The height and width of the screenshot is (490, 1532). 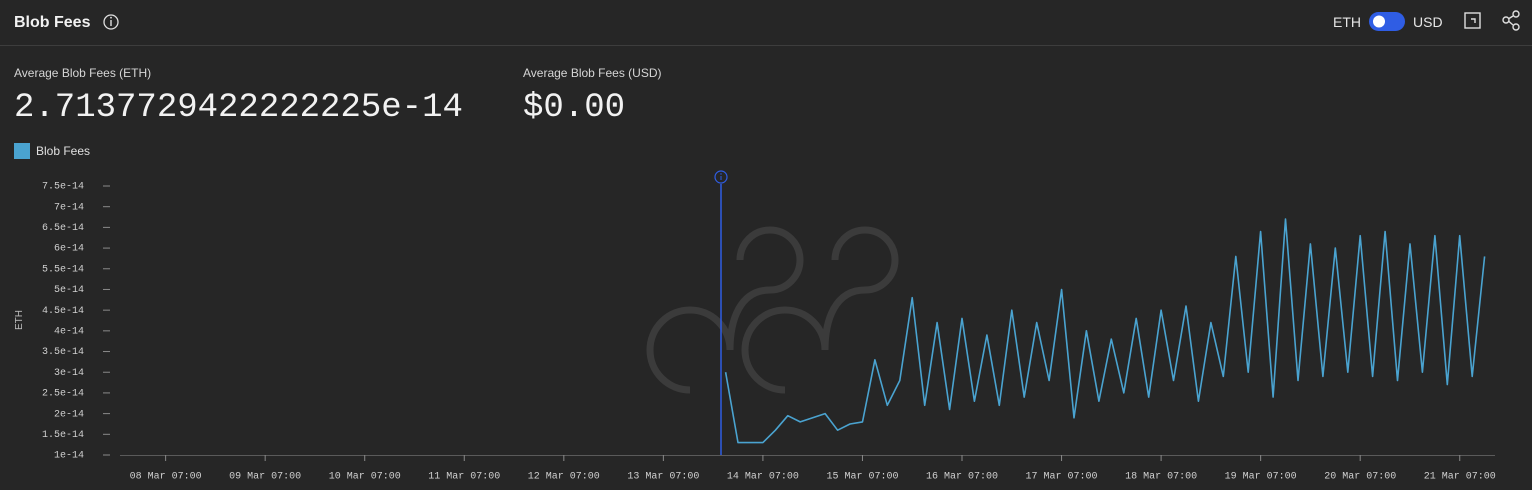 What do you see at coordinates (1360, 477) in the screenshot?
I see `x-tick-label: 20 Mar 07:00` at bounding box center [1360, 477].